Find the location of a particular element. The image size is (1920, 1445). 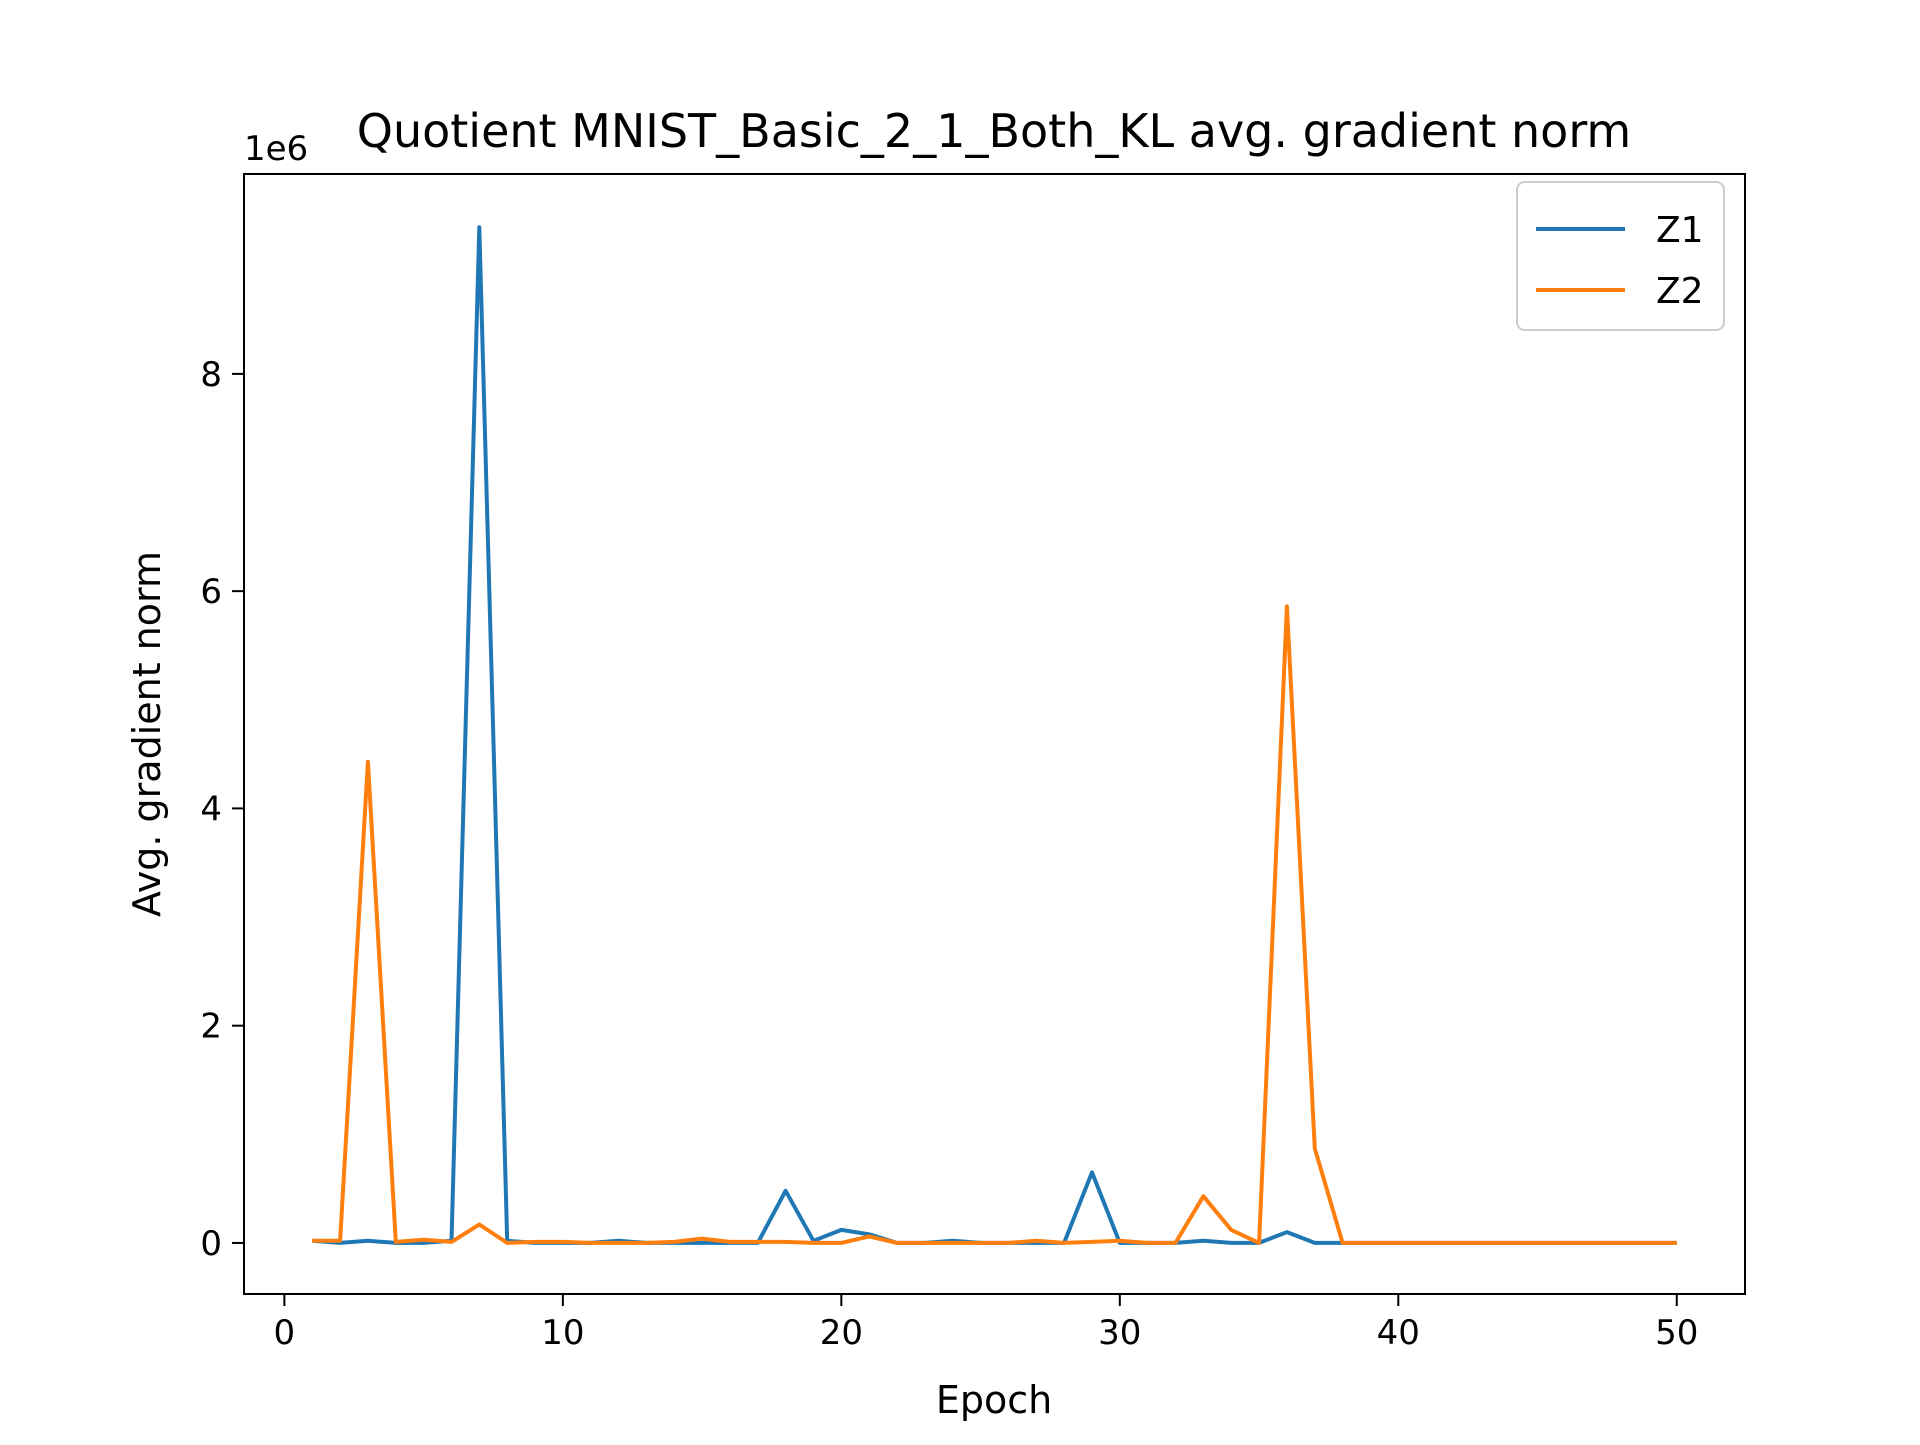

x-tick-label: 0 is located at coordinates (285, 1333).